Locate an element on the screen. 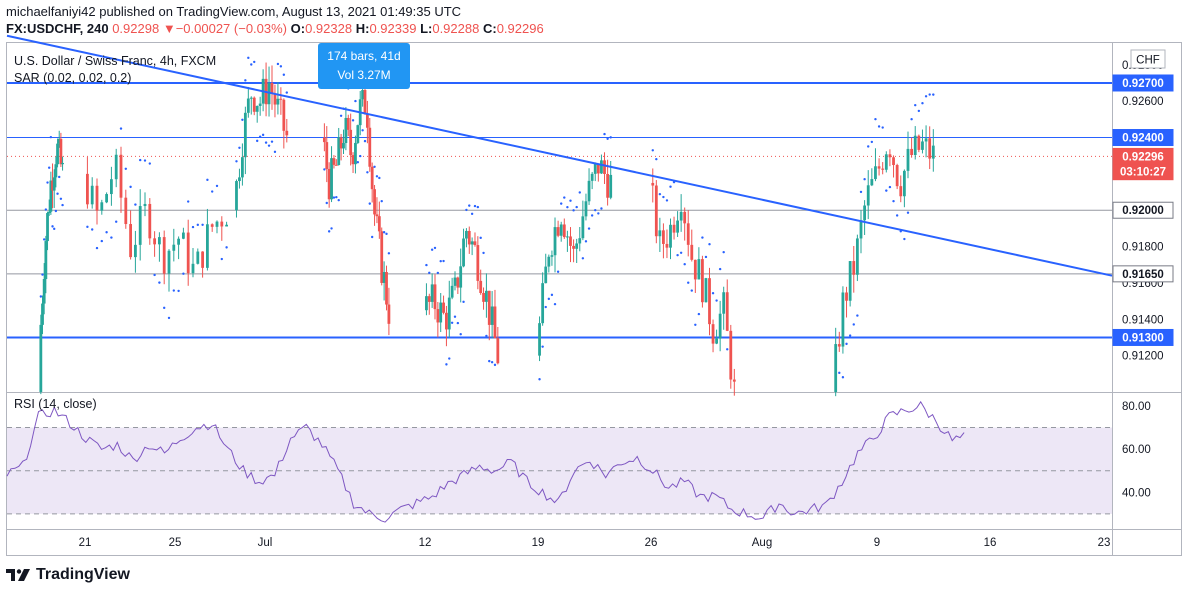 Image resolution: width=1188 pixels, height=592 pixels. time-tick-label: 19 is located at coordinates (538, 543).